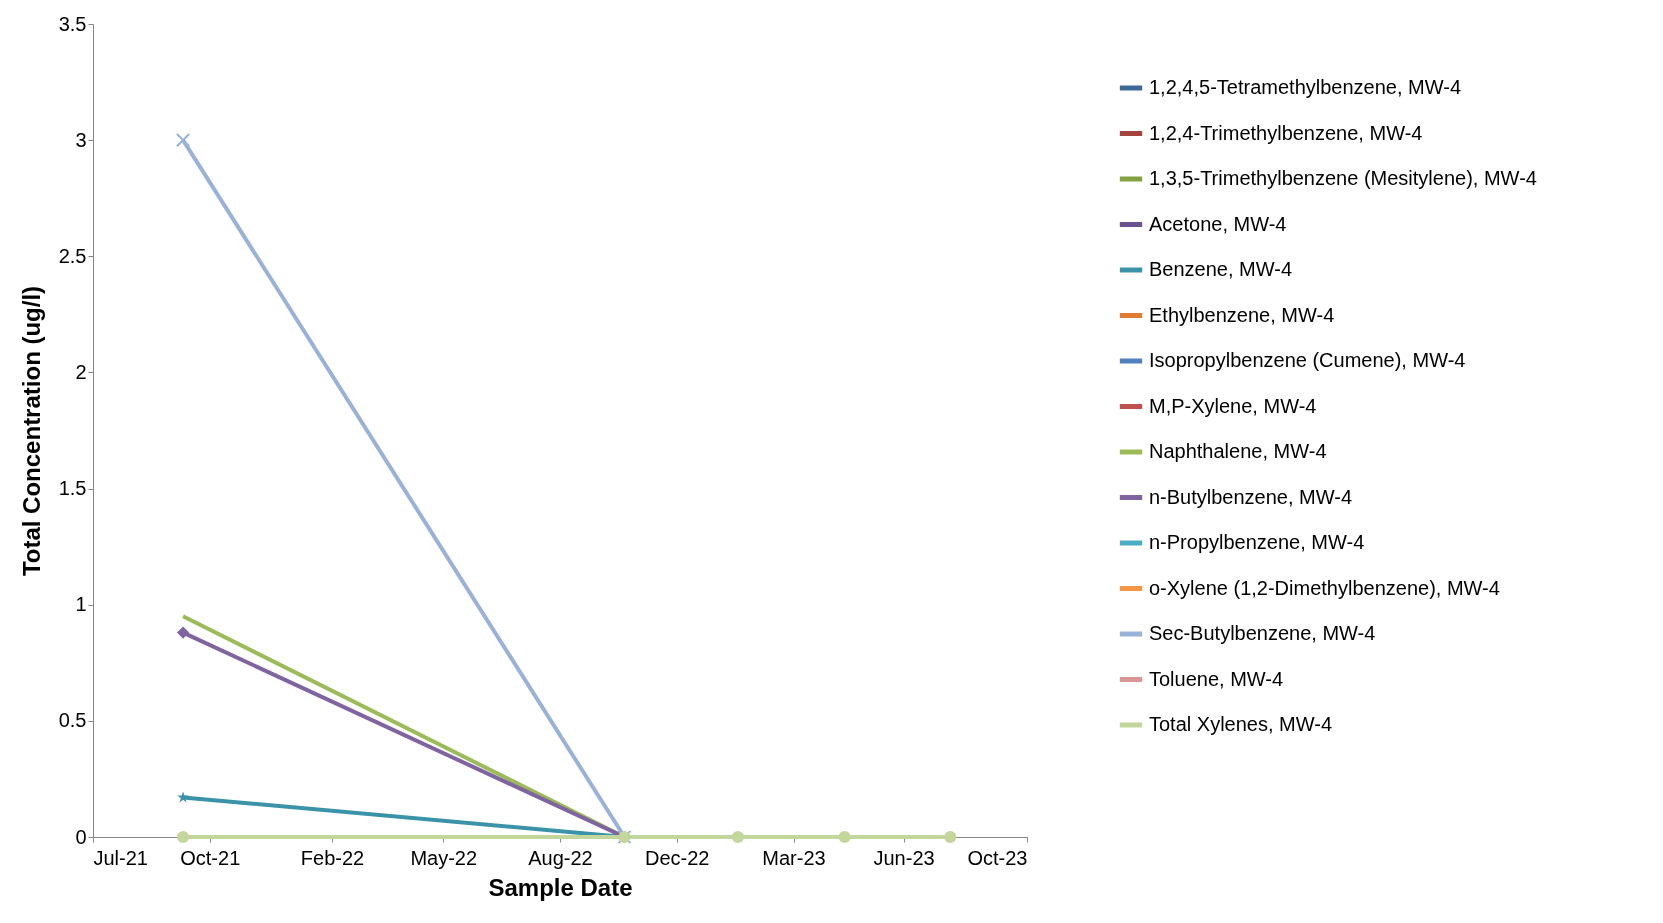  What do you see at coordinates (1305, 87) in the screenshot?
I see `legend-label: 1,2,4,5-Tetramethylbenzene, MW-4` at bounding box center [1305, 87].